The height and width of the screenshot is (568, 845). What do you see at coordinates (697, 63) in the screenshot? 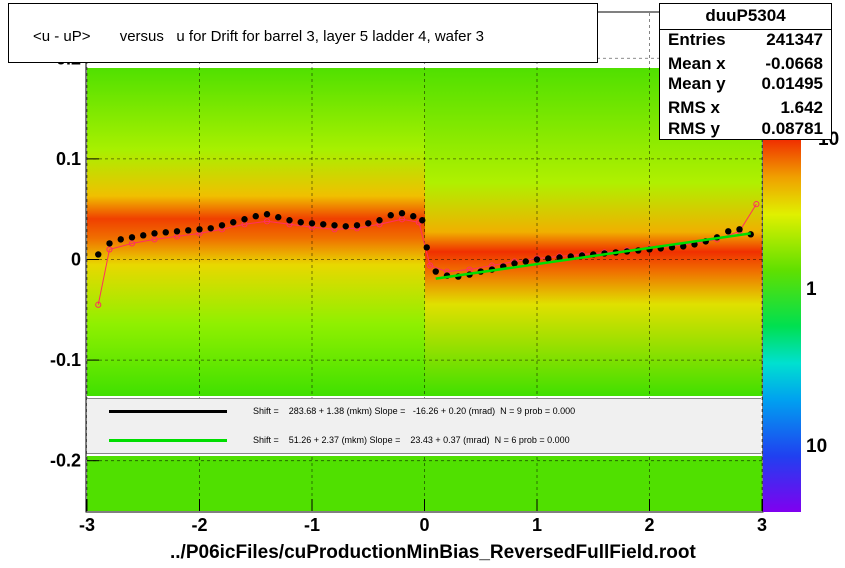
I see `stat-label: Mean x` at bounding box center [697, 63].